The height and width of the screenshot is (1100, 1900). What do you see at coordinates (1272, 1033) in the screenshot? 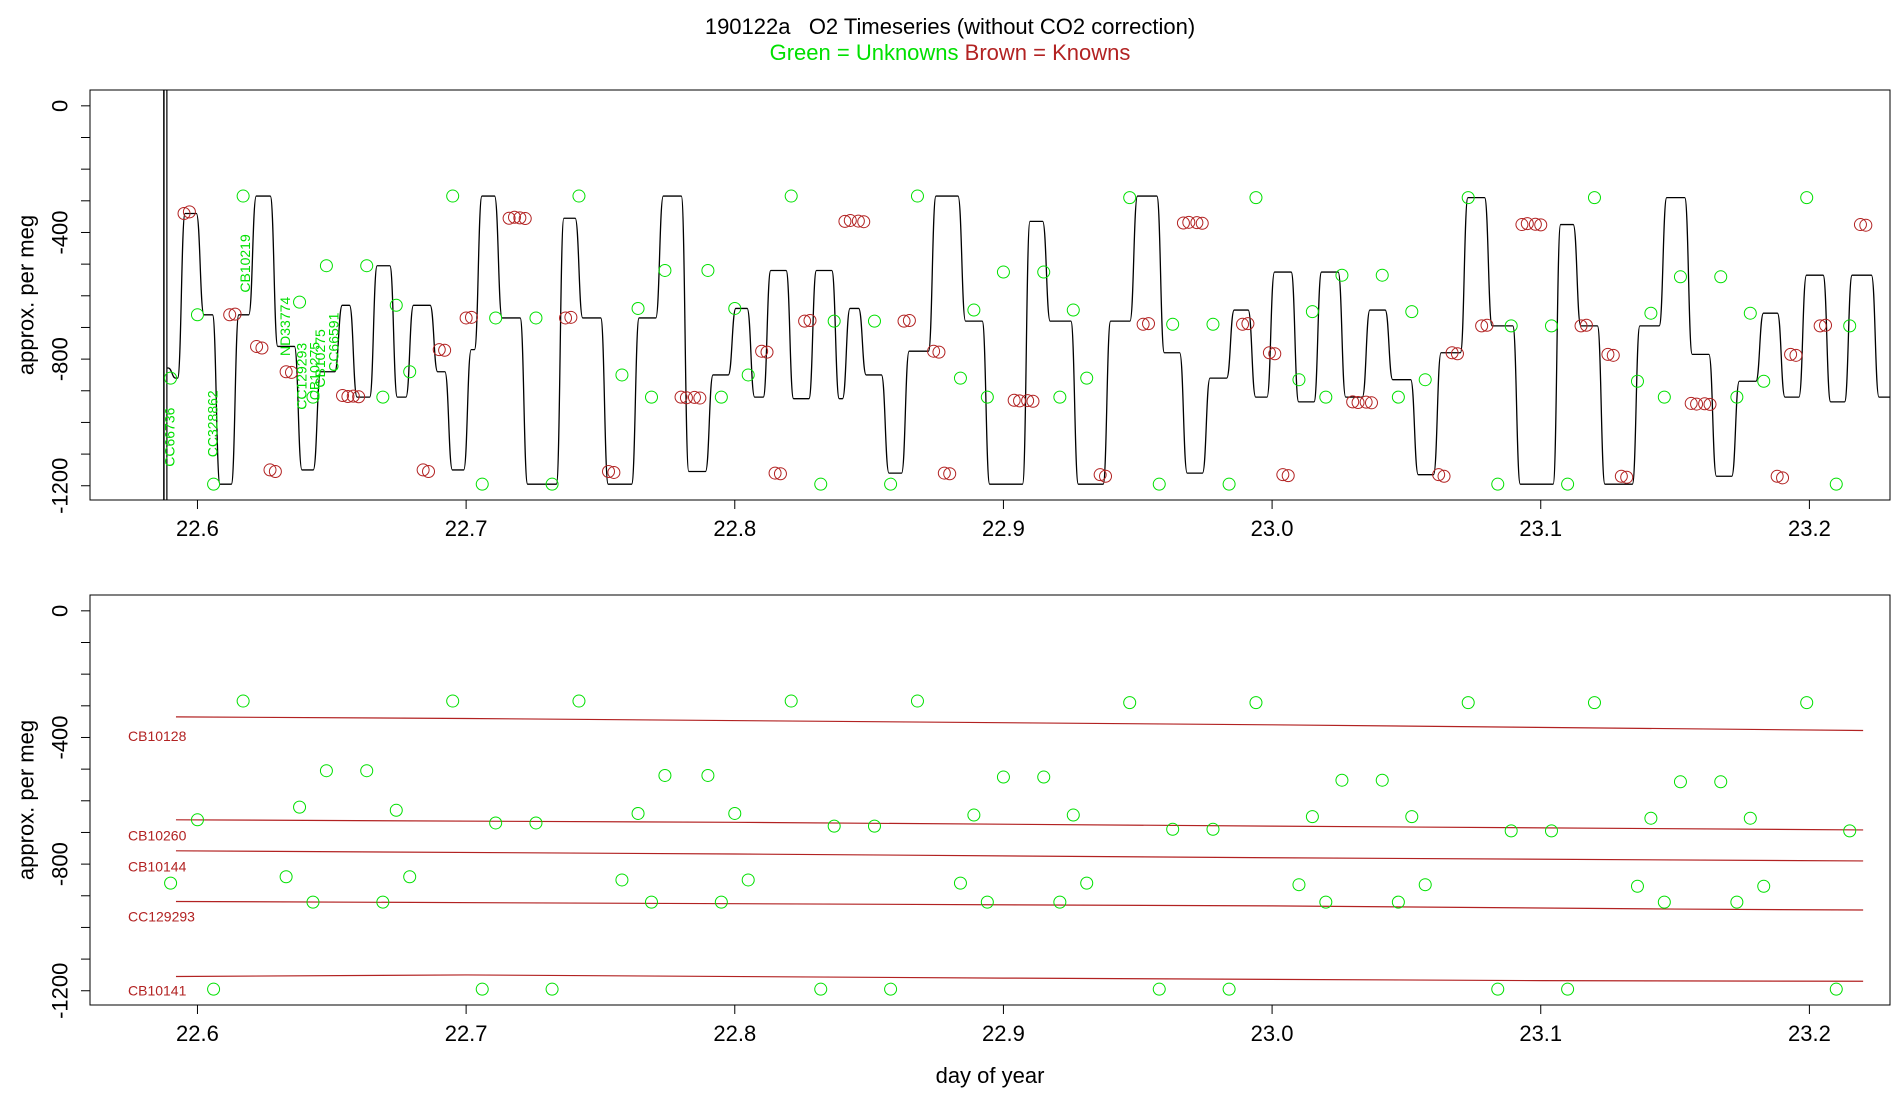
I see `x-tick-label: 23.0` at bounding box center [1272, 1033].